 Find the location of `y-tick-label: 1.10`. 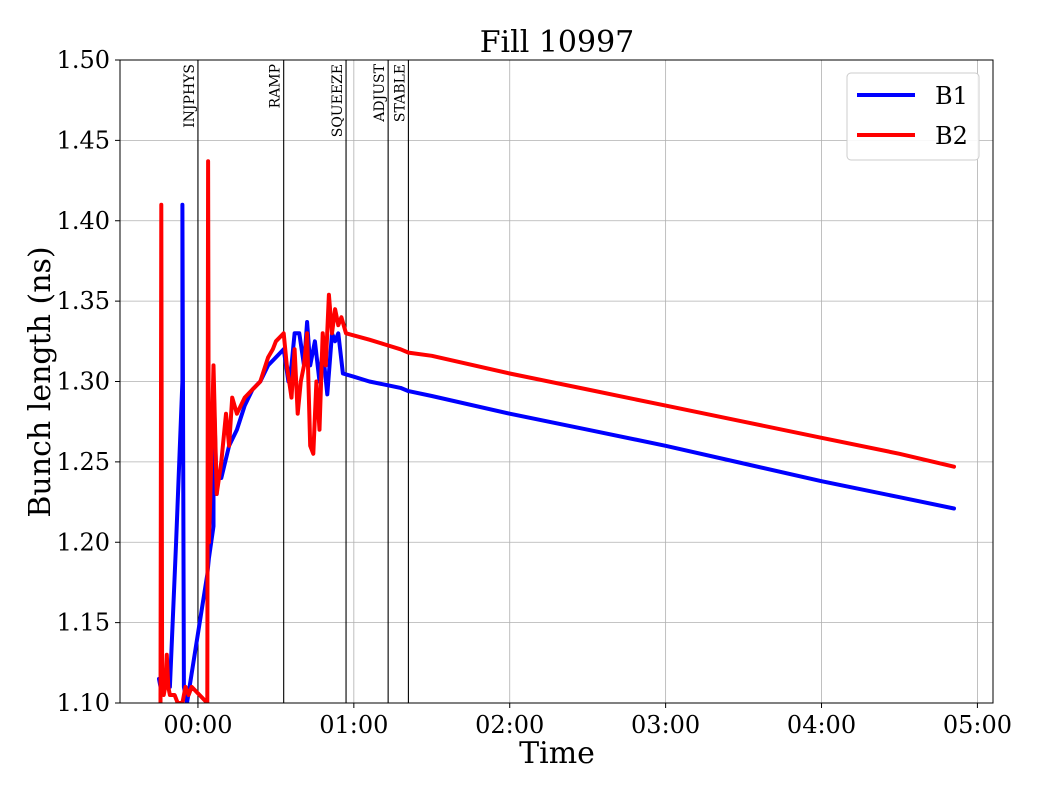

y-tick-label: 1.10 is located at coordinates (83, 703).